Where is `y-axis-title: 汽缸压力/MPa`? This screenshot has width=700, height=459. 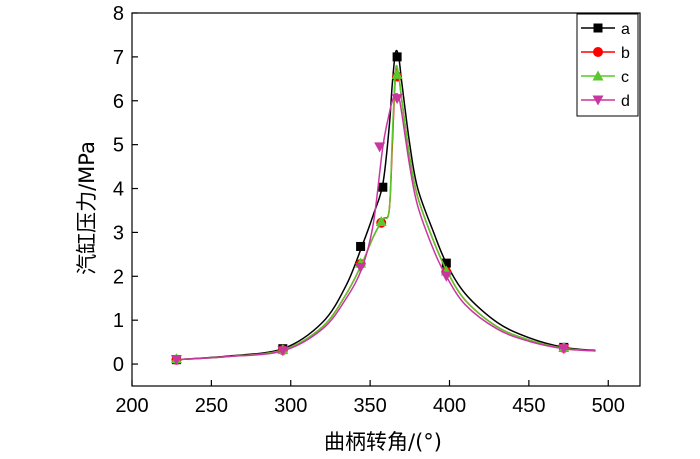
y-axis-title: 汽缸压力/MPa is located at coordinates (87, 208).